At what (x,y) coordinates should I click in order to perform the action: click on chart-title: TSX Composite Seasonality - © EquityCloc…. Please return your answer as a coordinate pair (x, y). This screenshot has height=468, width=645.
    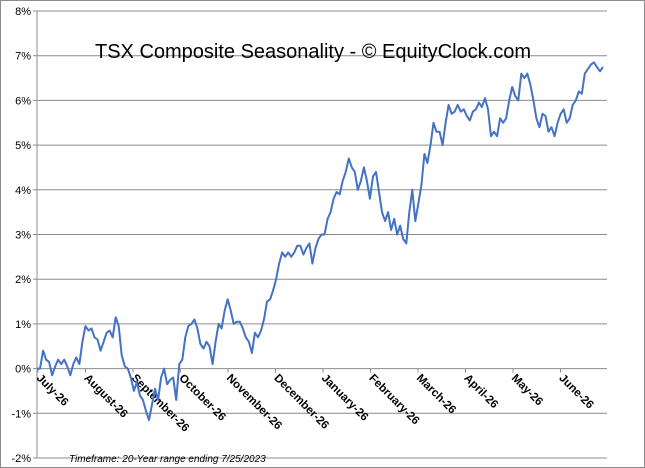
    Looking at the image, I should click on (313, 52).